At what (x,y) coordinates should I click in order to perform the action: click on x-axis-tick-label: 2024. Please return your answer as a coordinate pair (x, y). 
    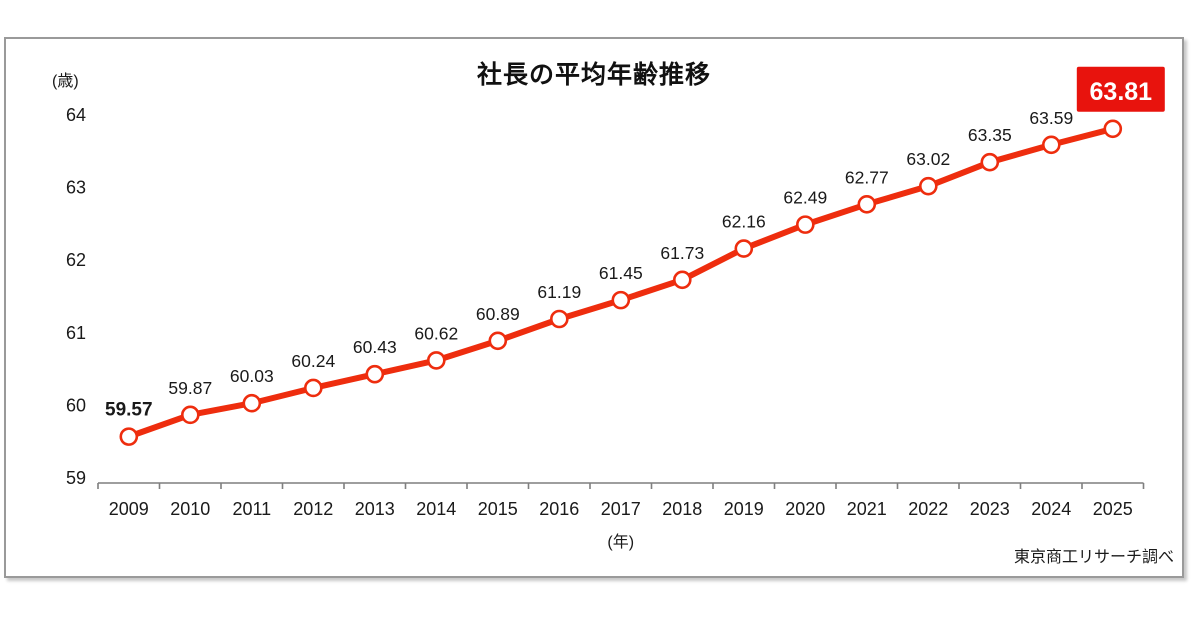
    Looking at the image, I should click on (1051, 509).